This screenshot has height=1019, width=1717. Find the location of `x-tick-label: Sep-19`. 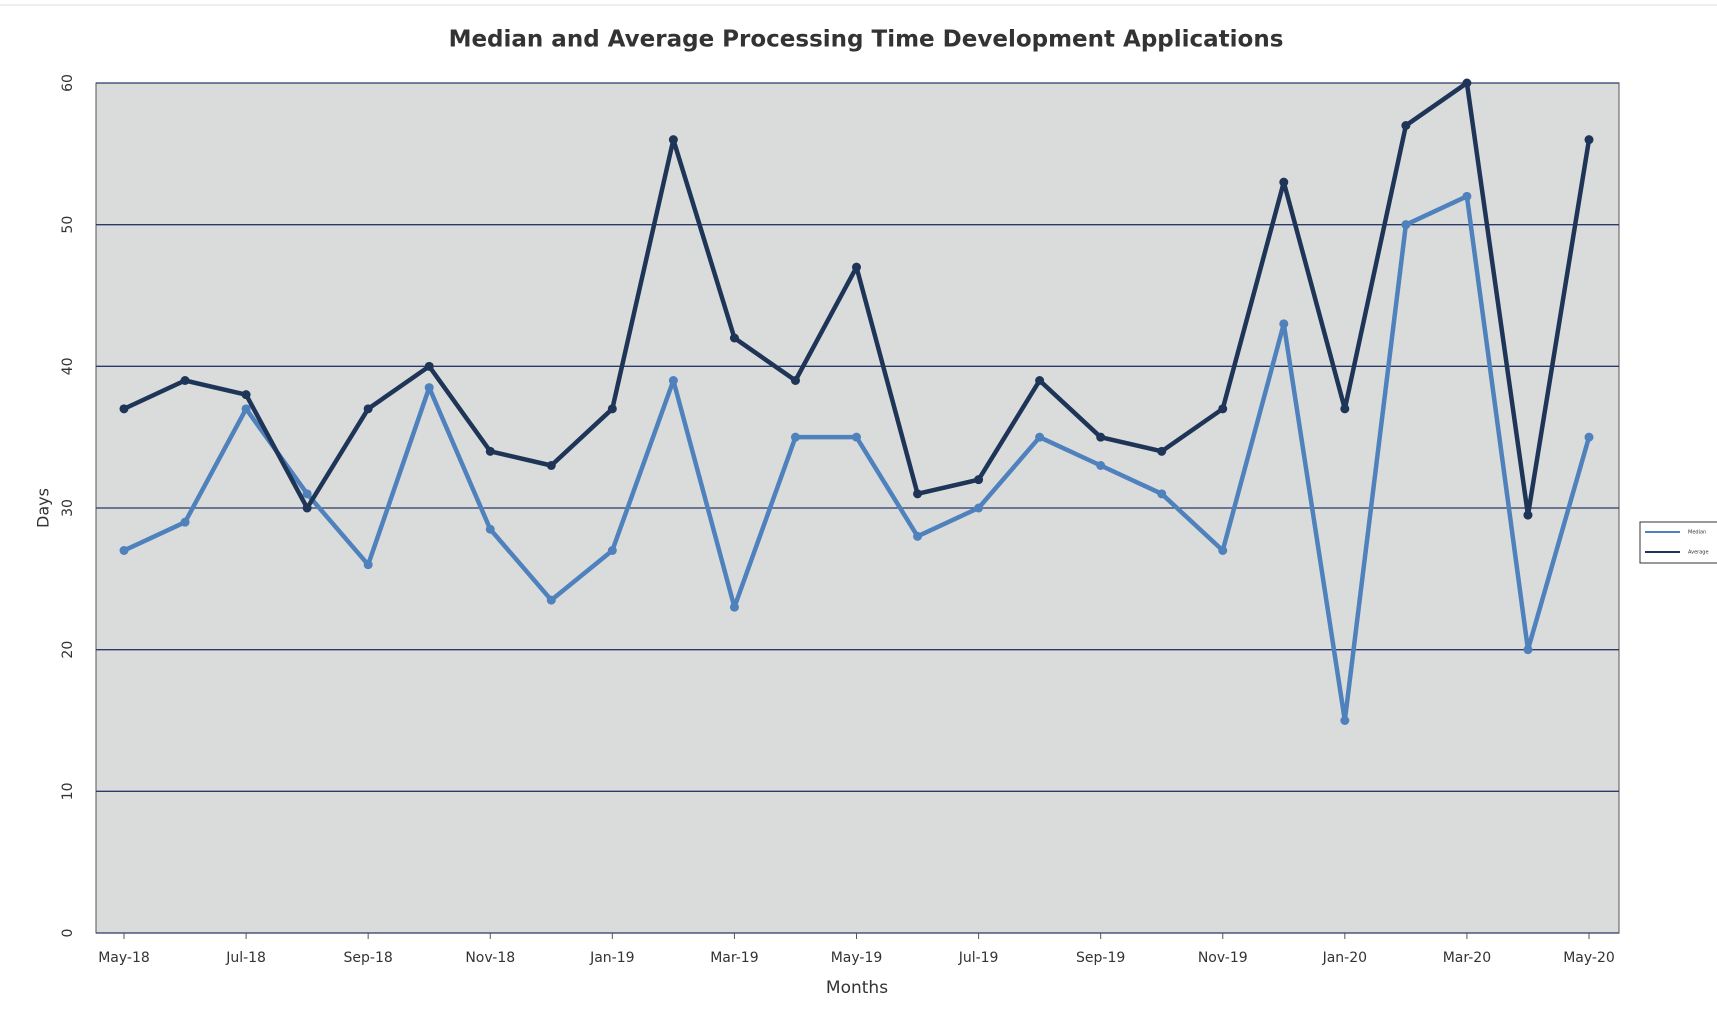

x-tick-label: Sep-19 is located at coordinates (1100, 958).